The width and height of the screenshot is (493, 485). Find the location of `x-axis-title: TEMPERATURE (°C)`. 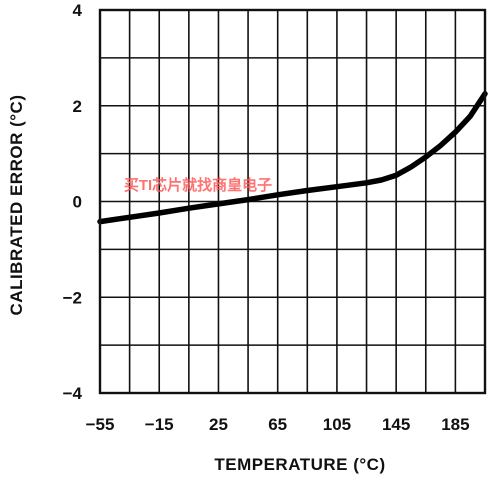

x-axis-title: TEMPERATURE (°C) is located at coordinates (299, 464).